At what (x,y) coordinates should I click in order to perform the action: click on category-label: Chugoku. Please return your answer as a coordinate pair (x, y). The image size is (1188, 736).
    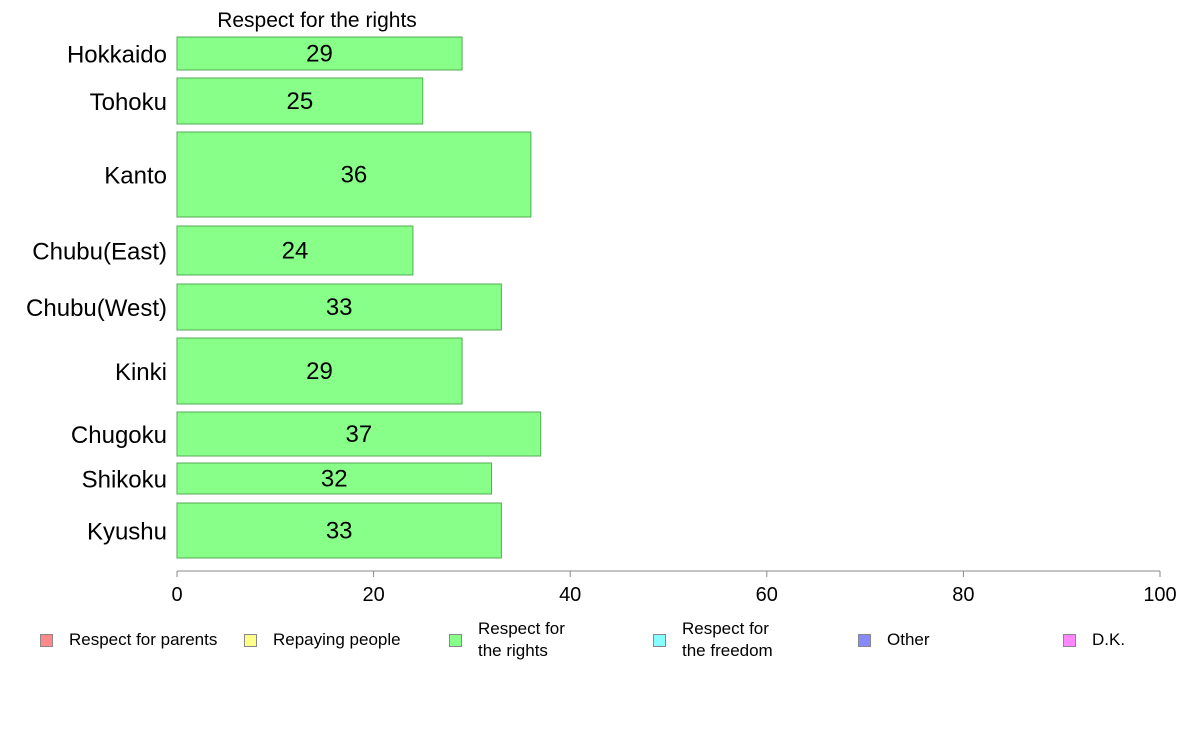
    Looking at the image, I should click on (119, 435).